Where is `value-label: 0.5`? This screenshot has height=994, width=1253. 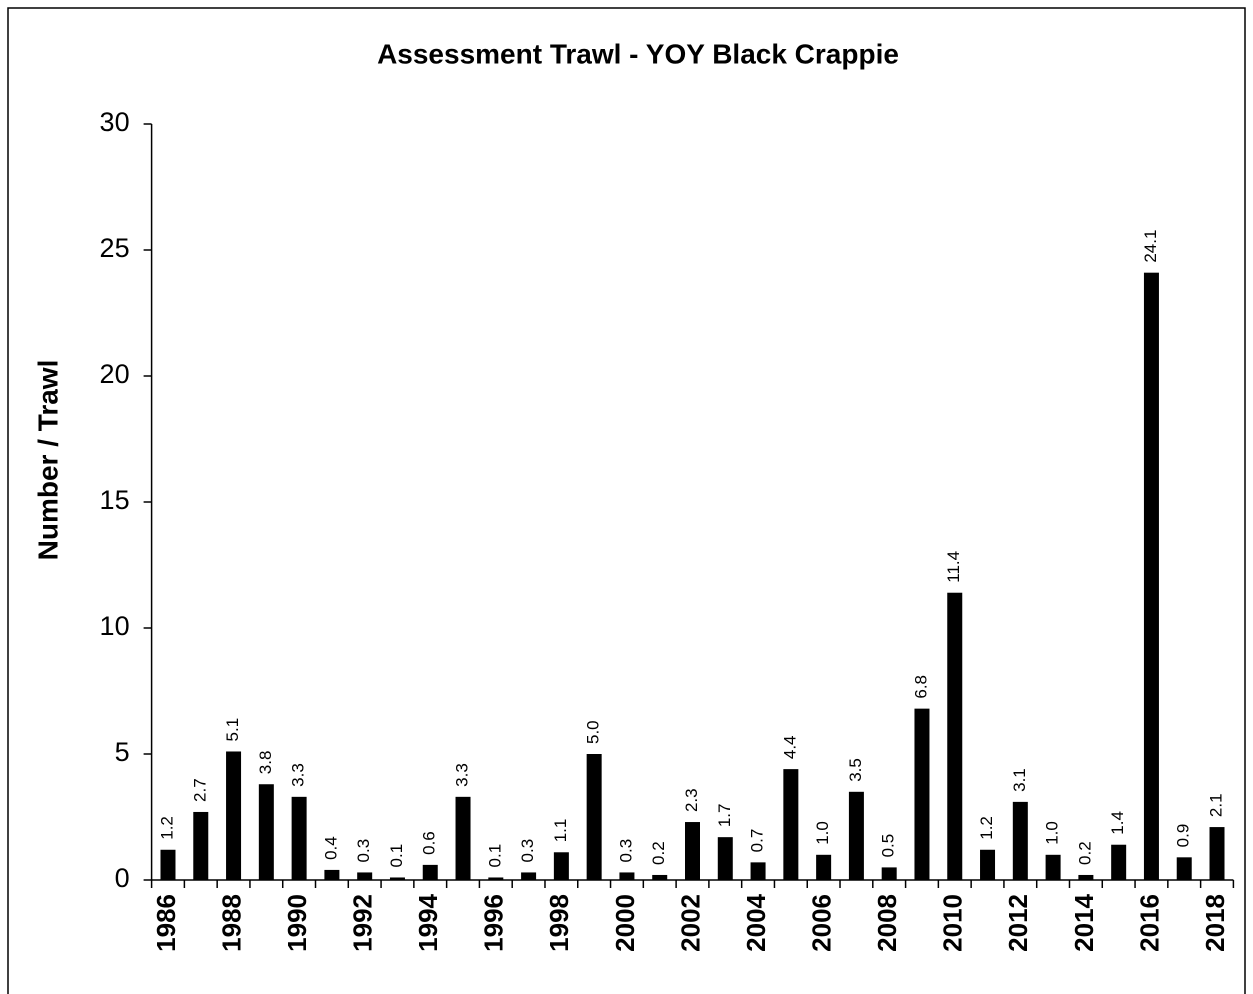
value-label: 0.5 is located at coordinates (888, 846).